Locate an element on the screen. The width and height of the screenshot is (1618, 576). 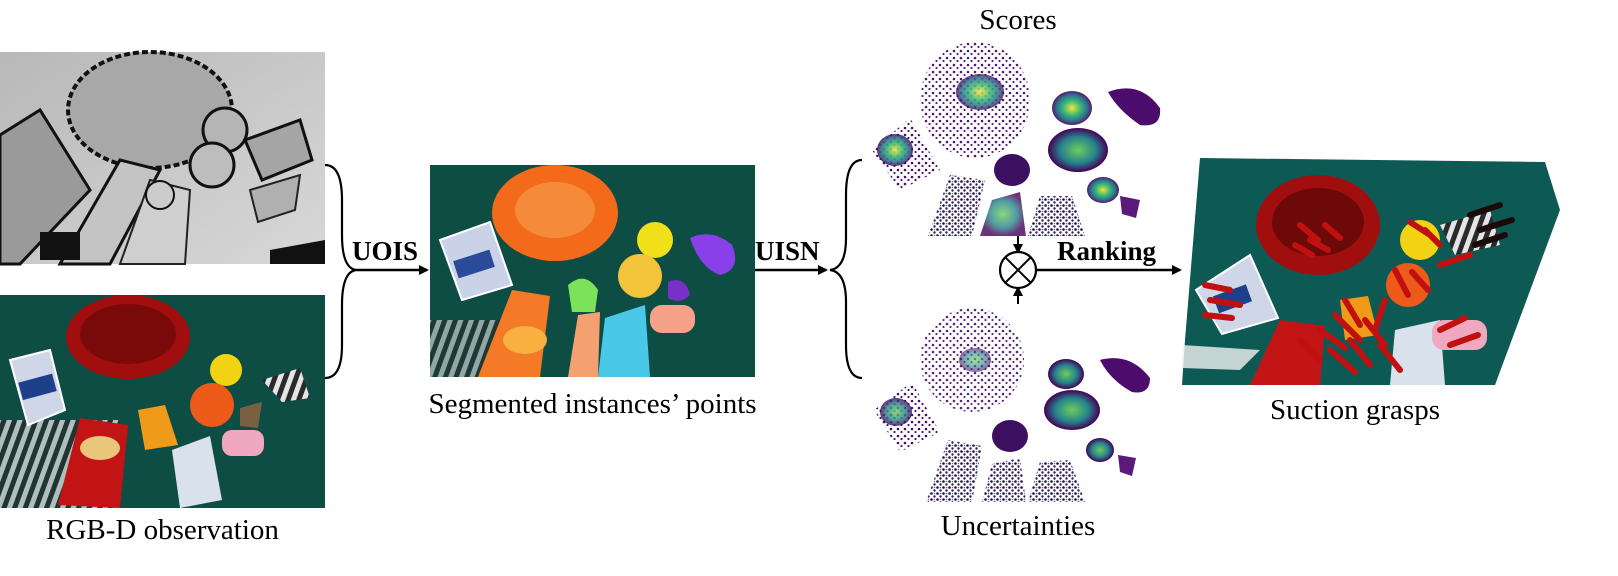
segmented-instances-image is located at coordinates (592, 271).